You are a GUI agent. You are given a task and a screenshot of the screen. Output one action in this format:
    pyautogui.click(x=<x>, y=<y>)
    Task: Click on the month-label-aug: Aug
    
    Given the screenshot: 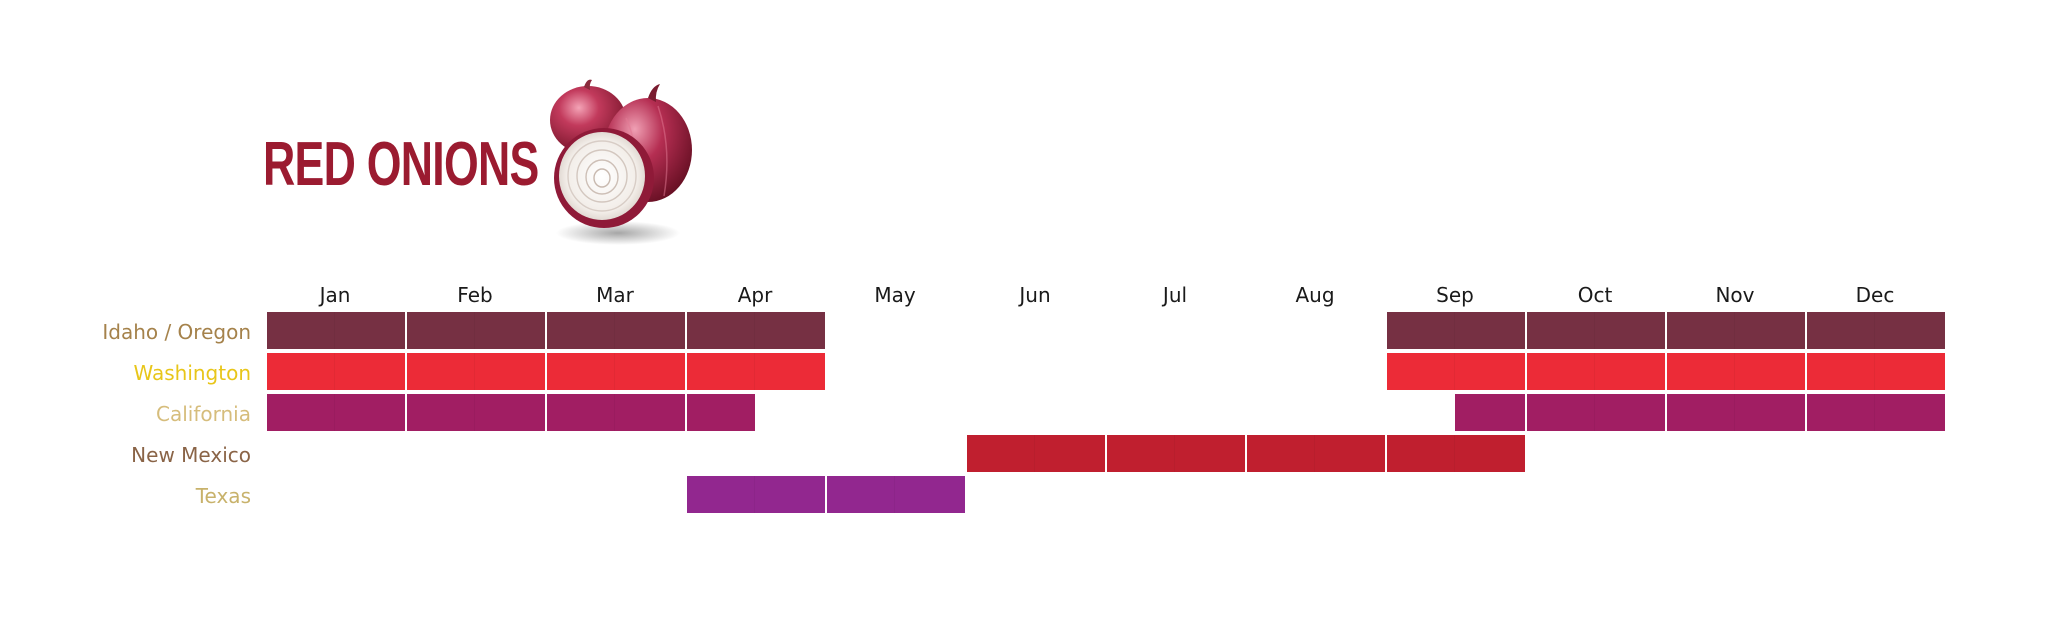 What is the action you would take?
    pyautogui.click(x=1314, y=295)
    